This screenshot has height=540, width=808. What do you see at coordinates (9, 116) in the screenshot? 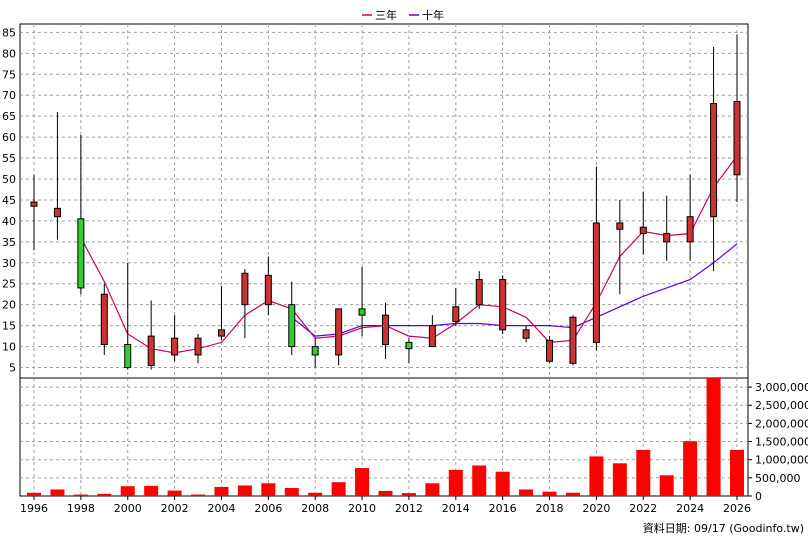
I see `price-tick-label: 65` at bounding box center [9, 116].